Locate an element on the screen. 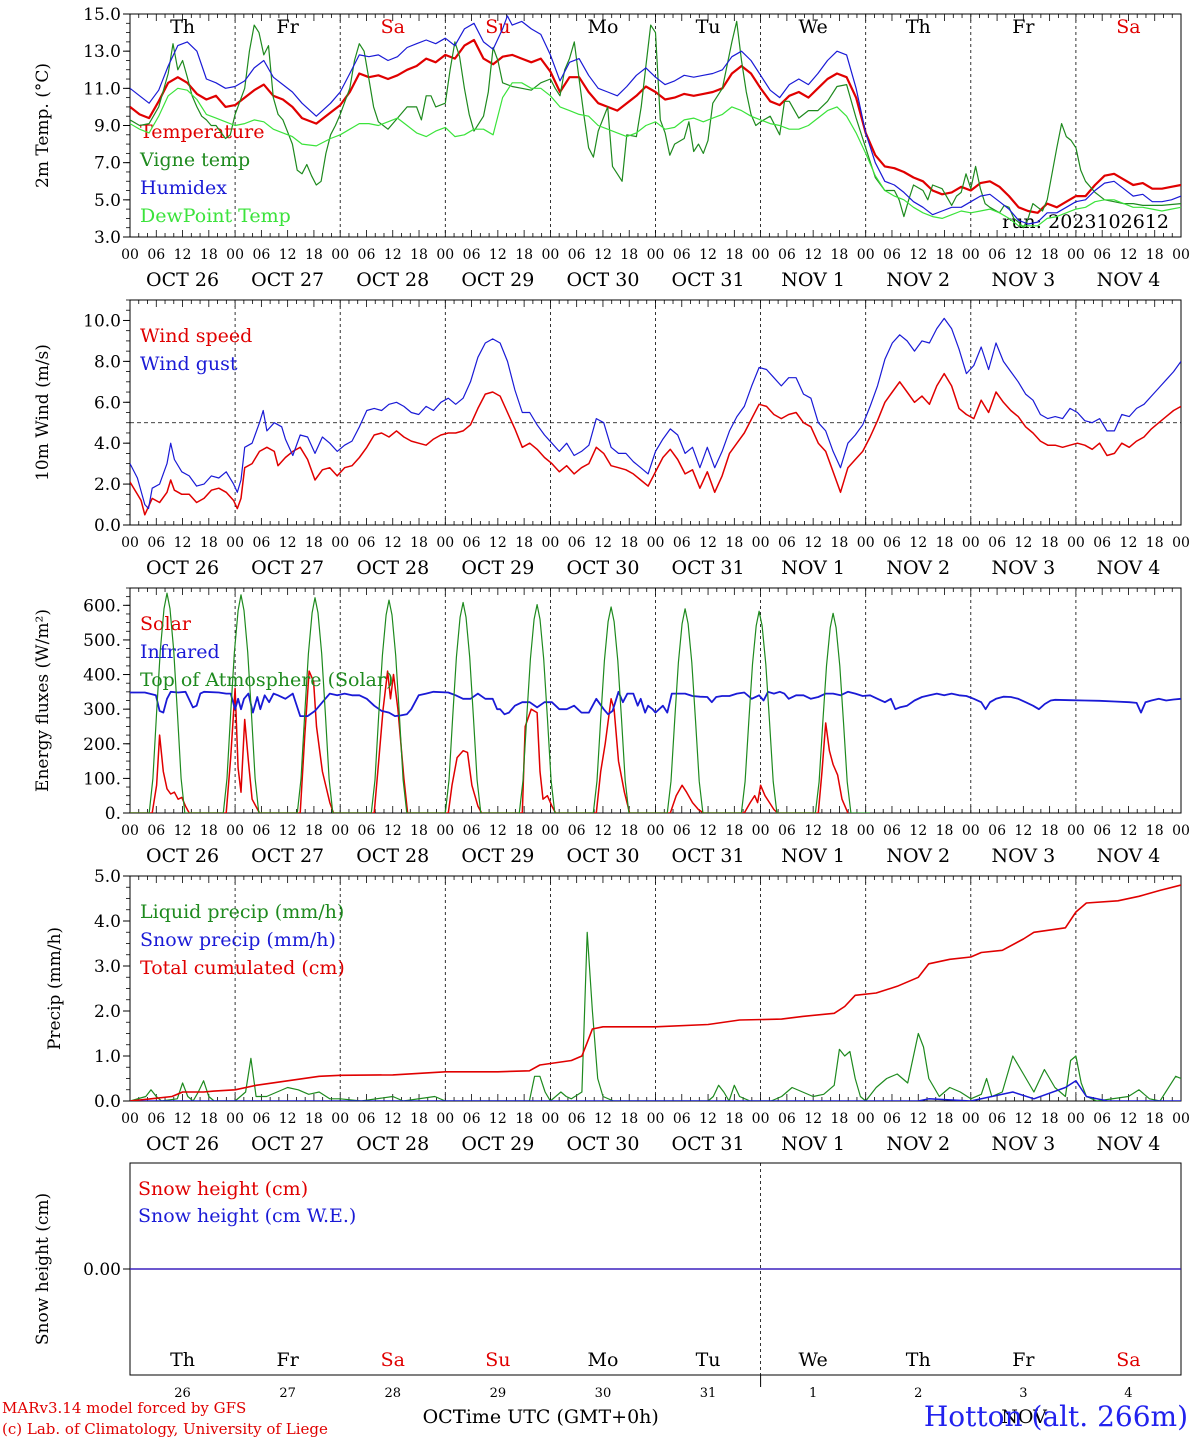 The width and height of the screenshot is (1194, 1440). temp-weekday-label: Fr is located at coordinates (1023, 27).